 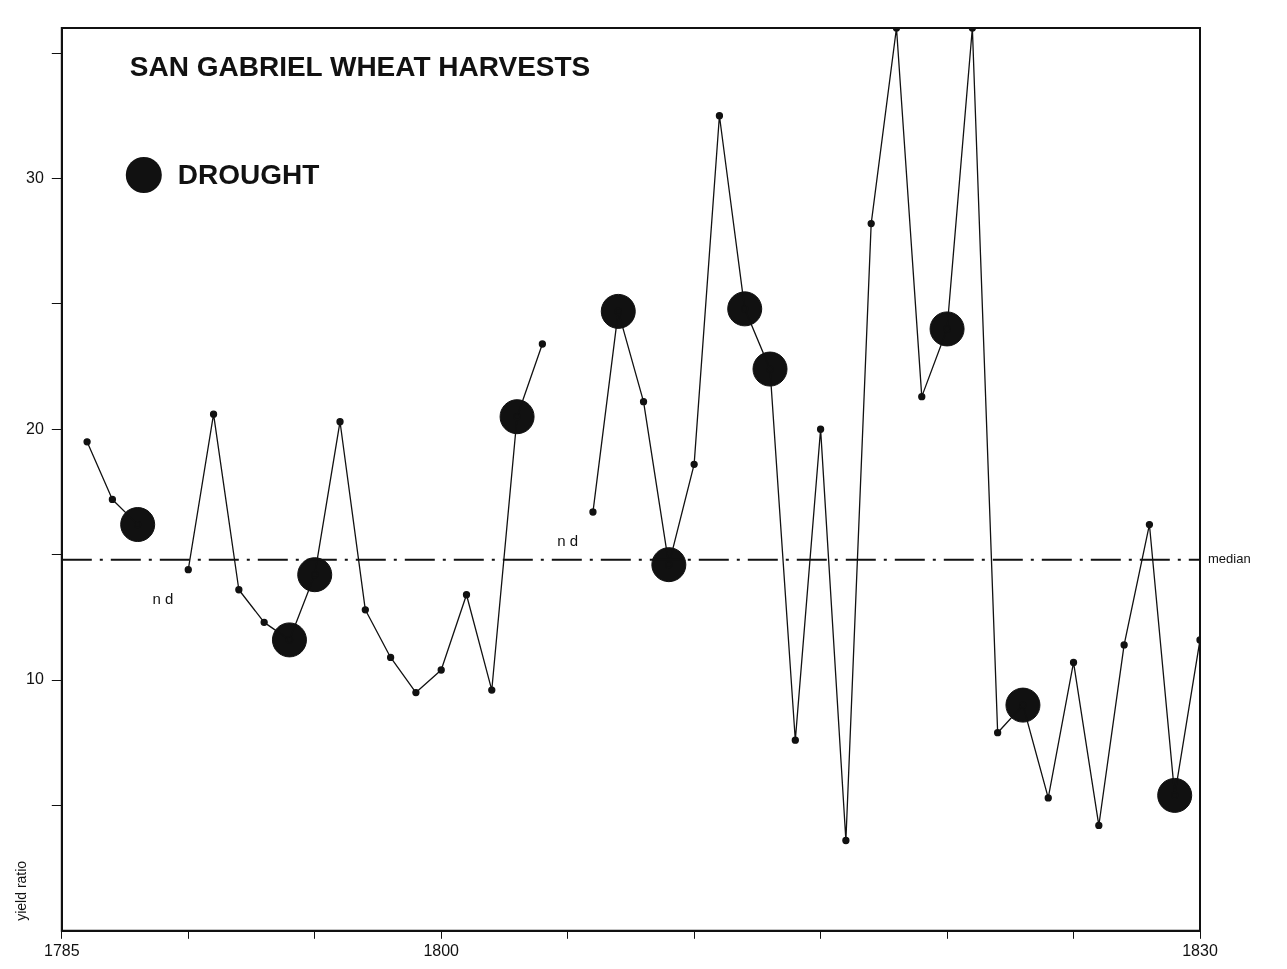 I want to click on x-tick-label: 1830, so click(x=1200, y=950).